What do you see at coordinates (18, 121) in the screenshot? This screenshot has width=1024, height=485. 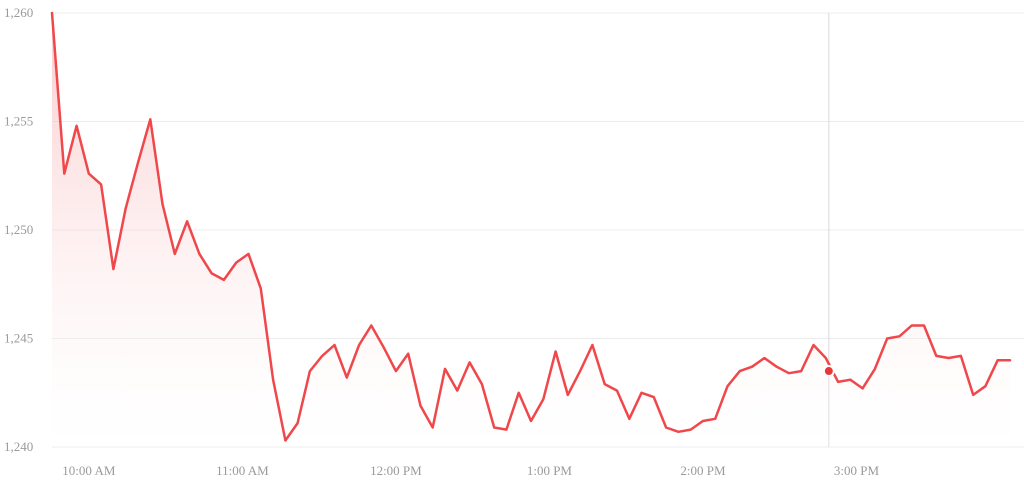 I see `y-tick-label: 1,255` at bounding box center [18, 121].